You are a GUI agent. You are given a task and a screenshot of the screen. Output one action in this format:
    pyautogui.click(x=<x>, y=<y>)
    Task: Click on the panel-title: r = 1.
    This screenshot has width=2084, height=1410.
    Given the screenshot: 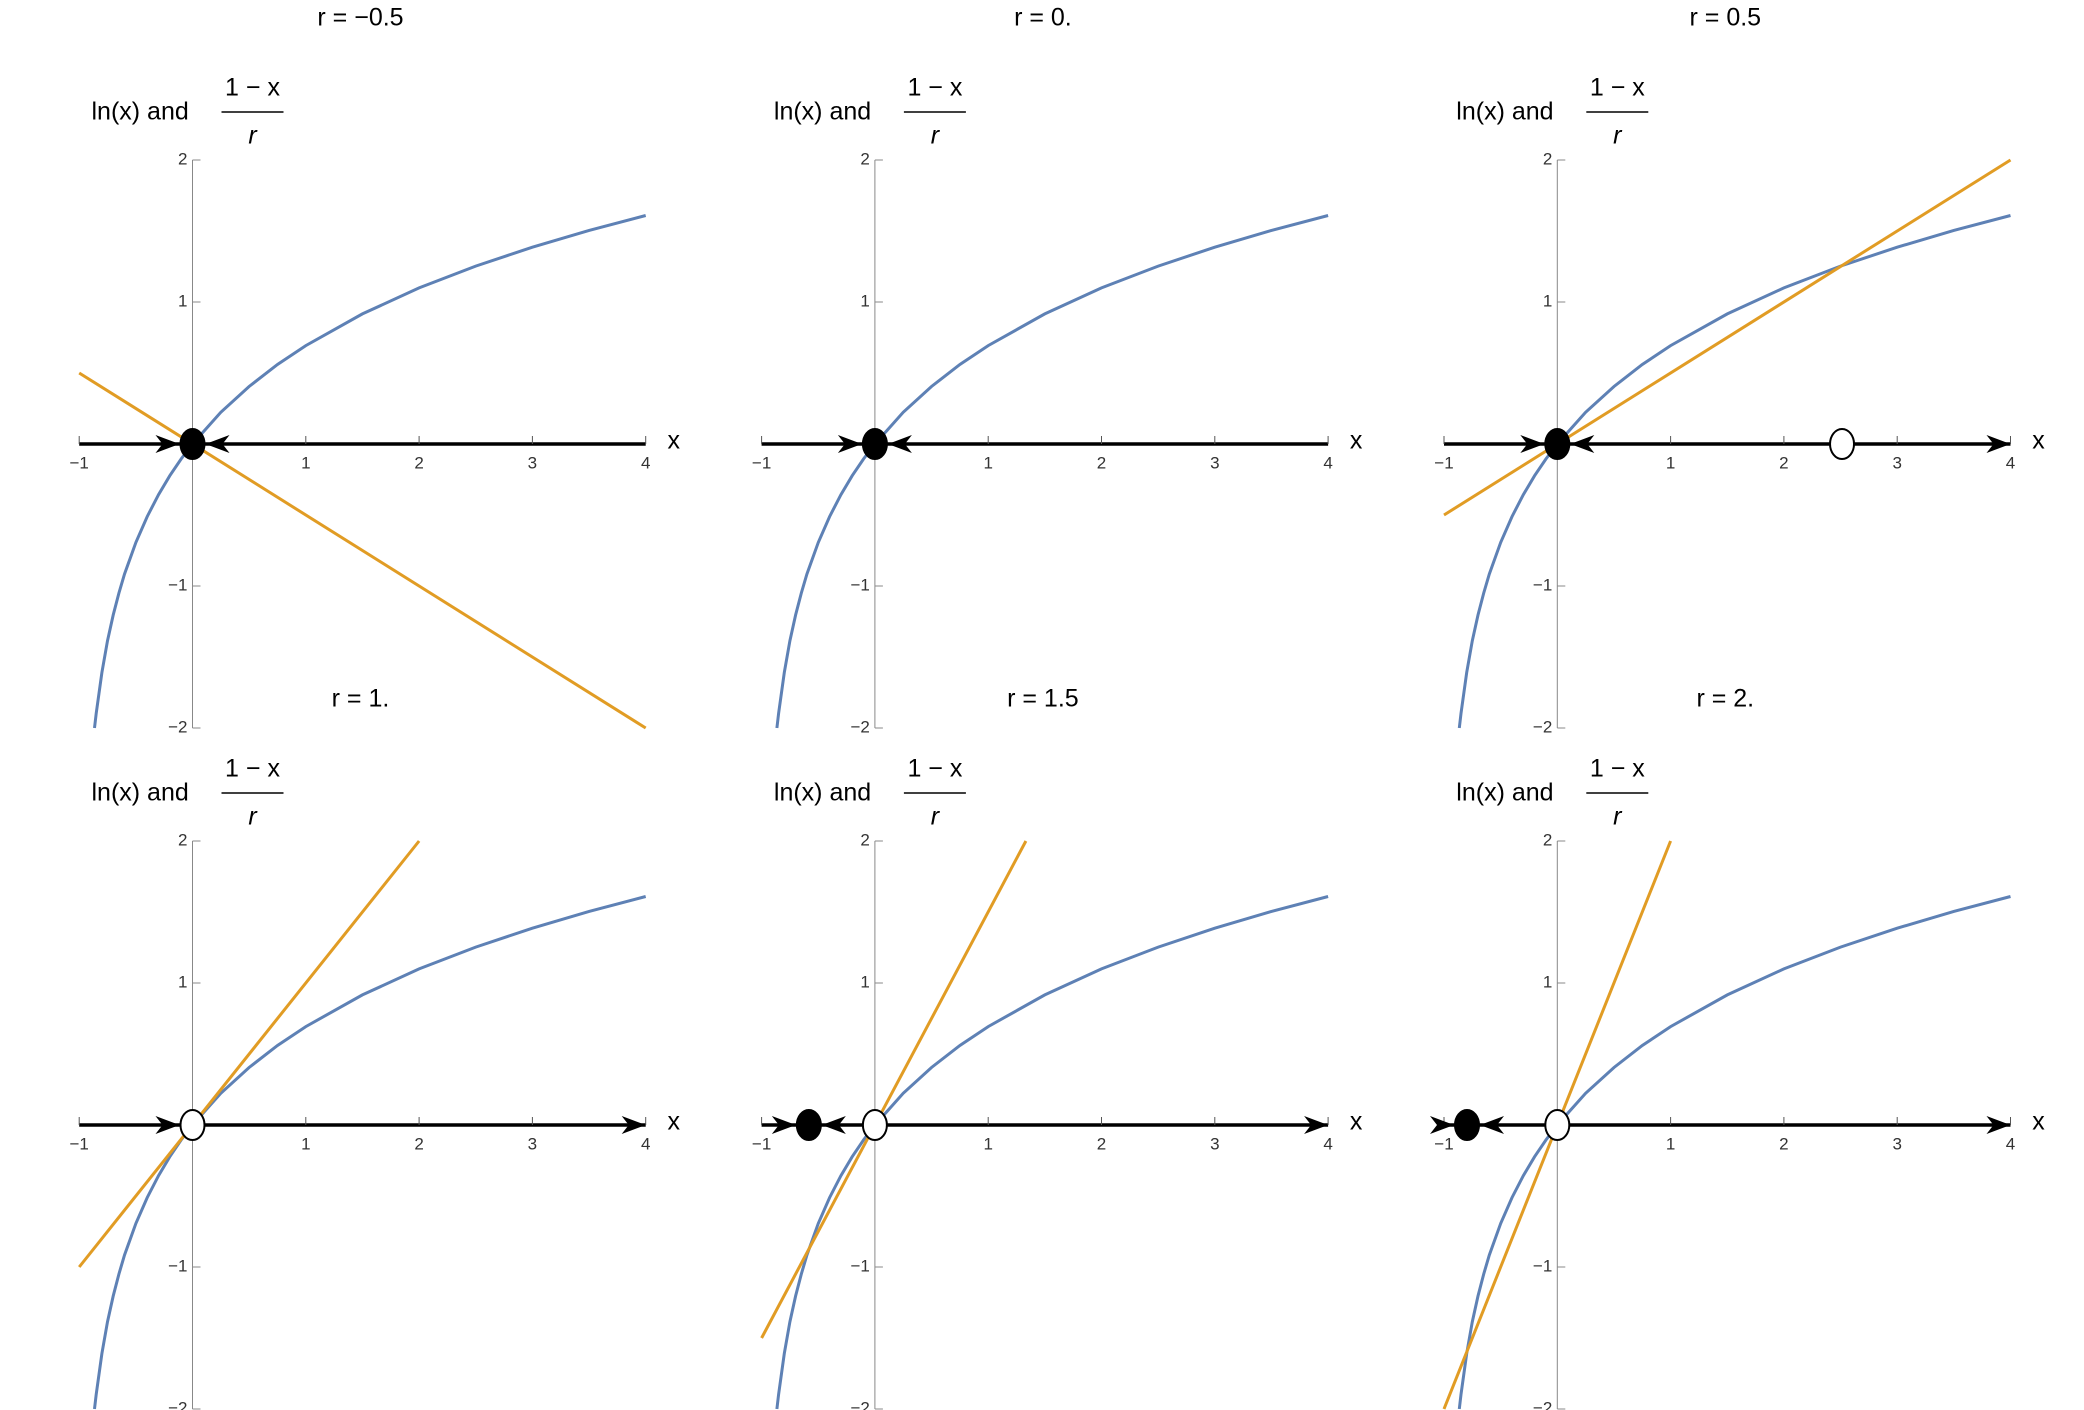 What is the action you would take?
    pyautogui.click(x=361, y=699)
    